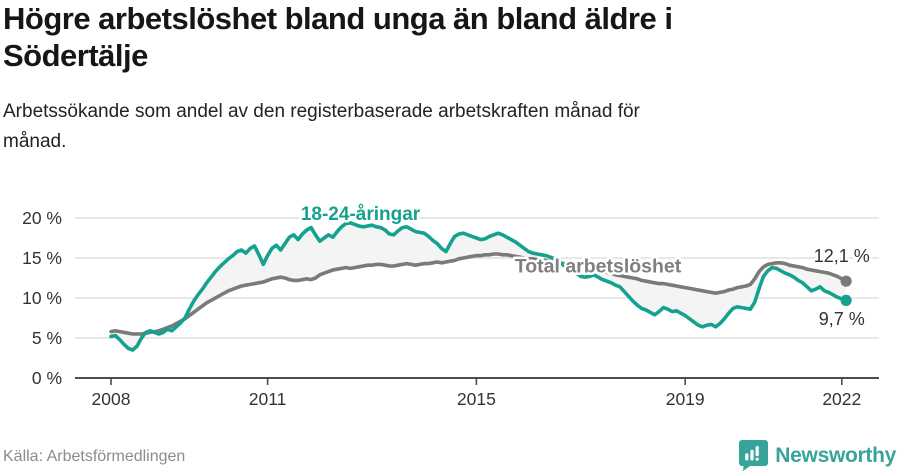 The height and width of the screenshot is (474, 900). I want to click on series-end-dot-total, so click(846, 281).